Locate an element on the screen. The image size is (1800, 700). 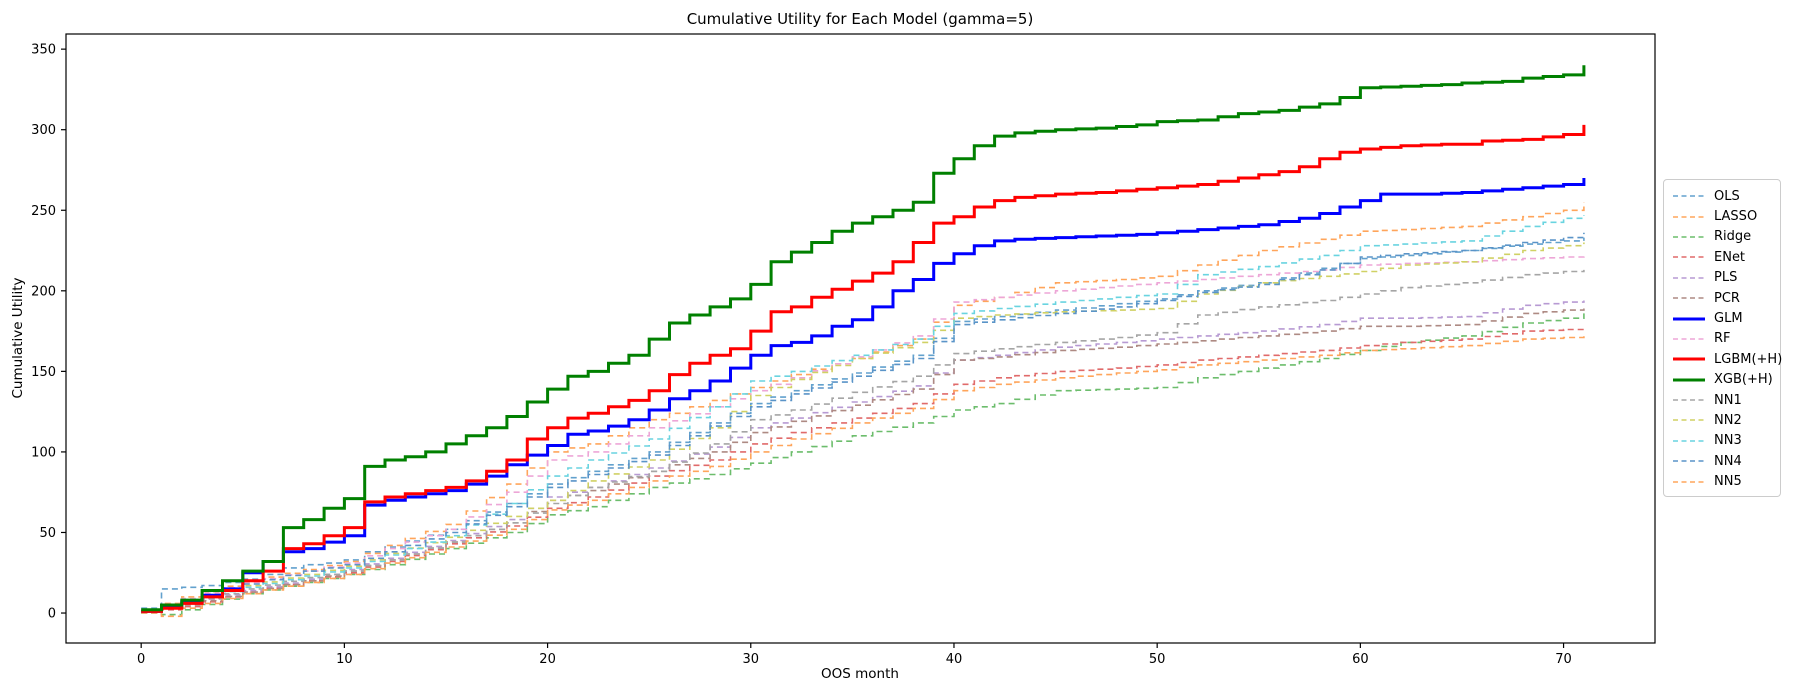
legend-label: Ridge is located at coordinates (1733, 237).